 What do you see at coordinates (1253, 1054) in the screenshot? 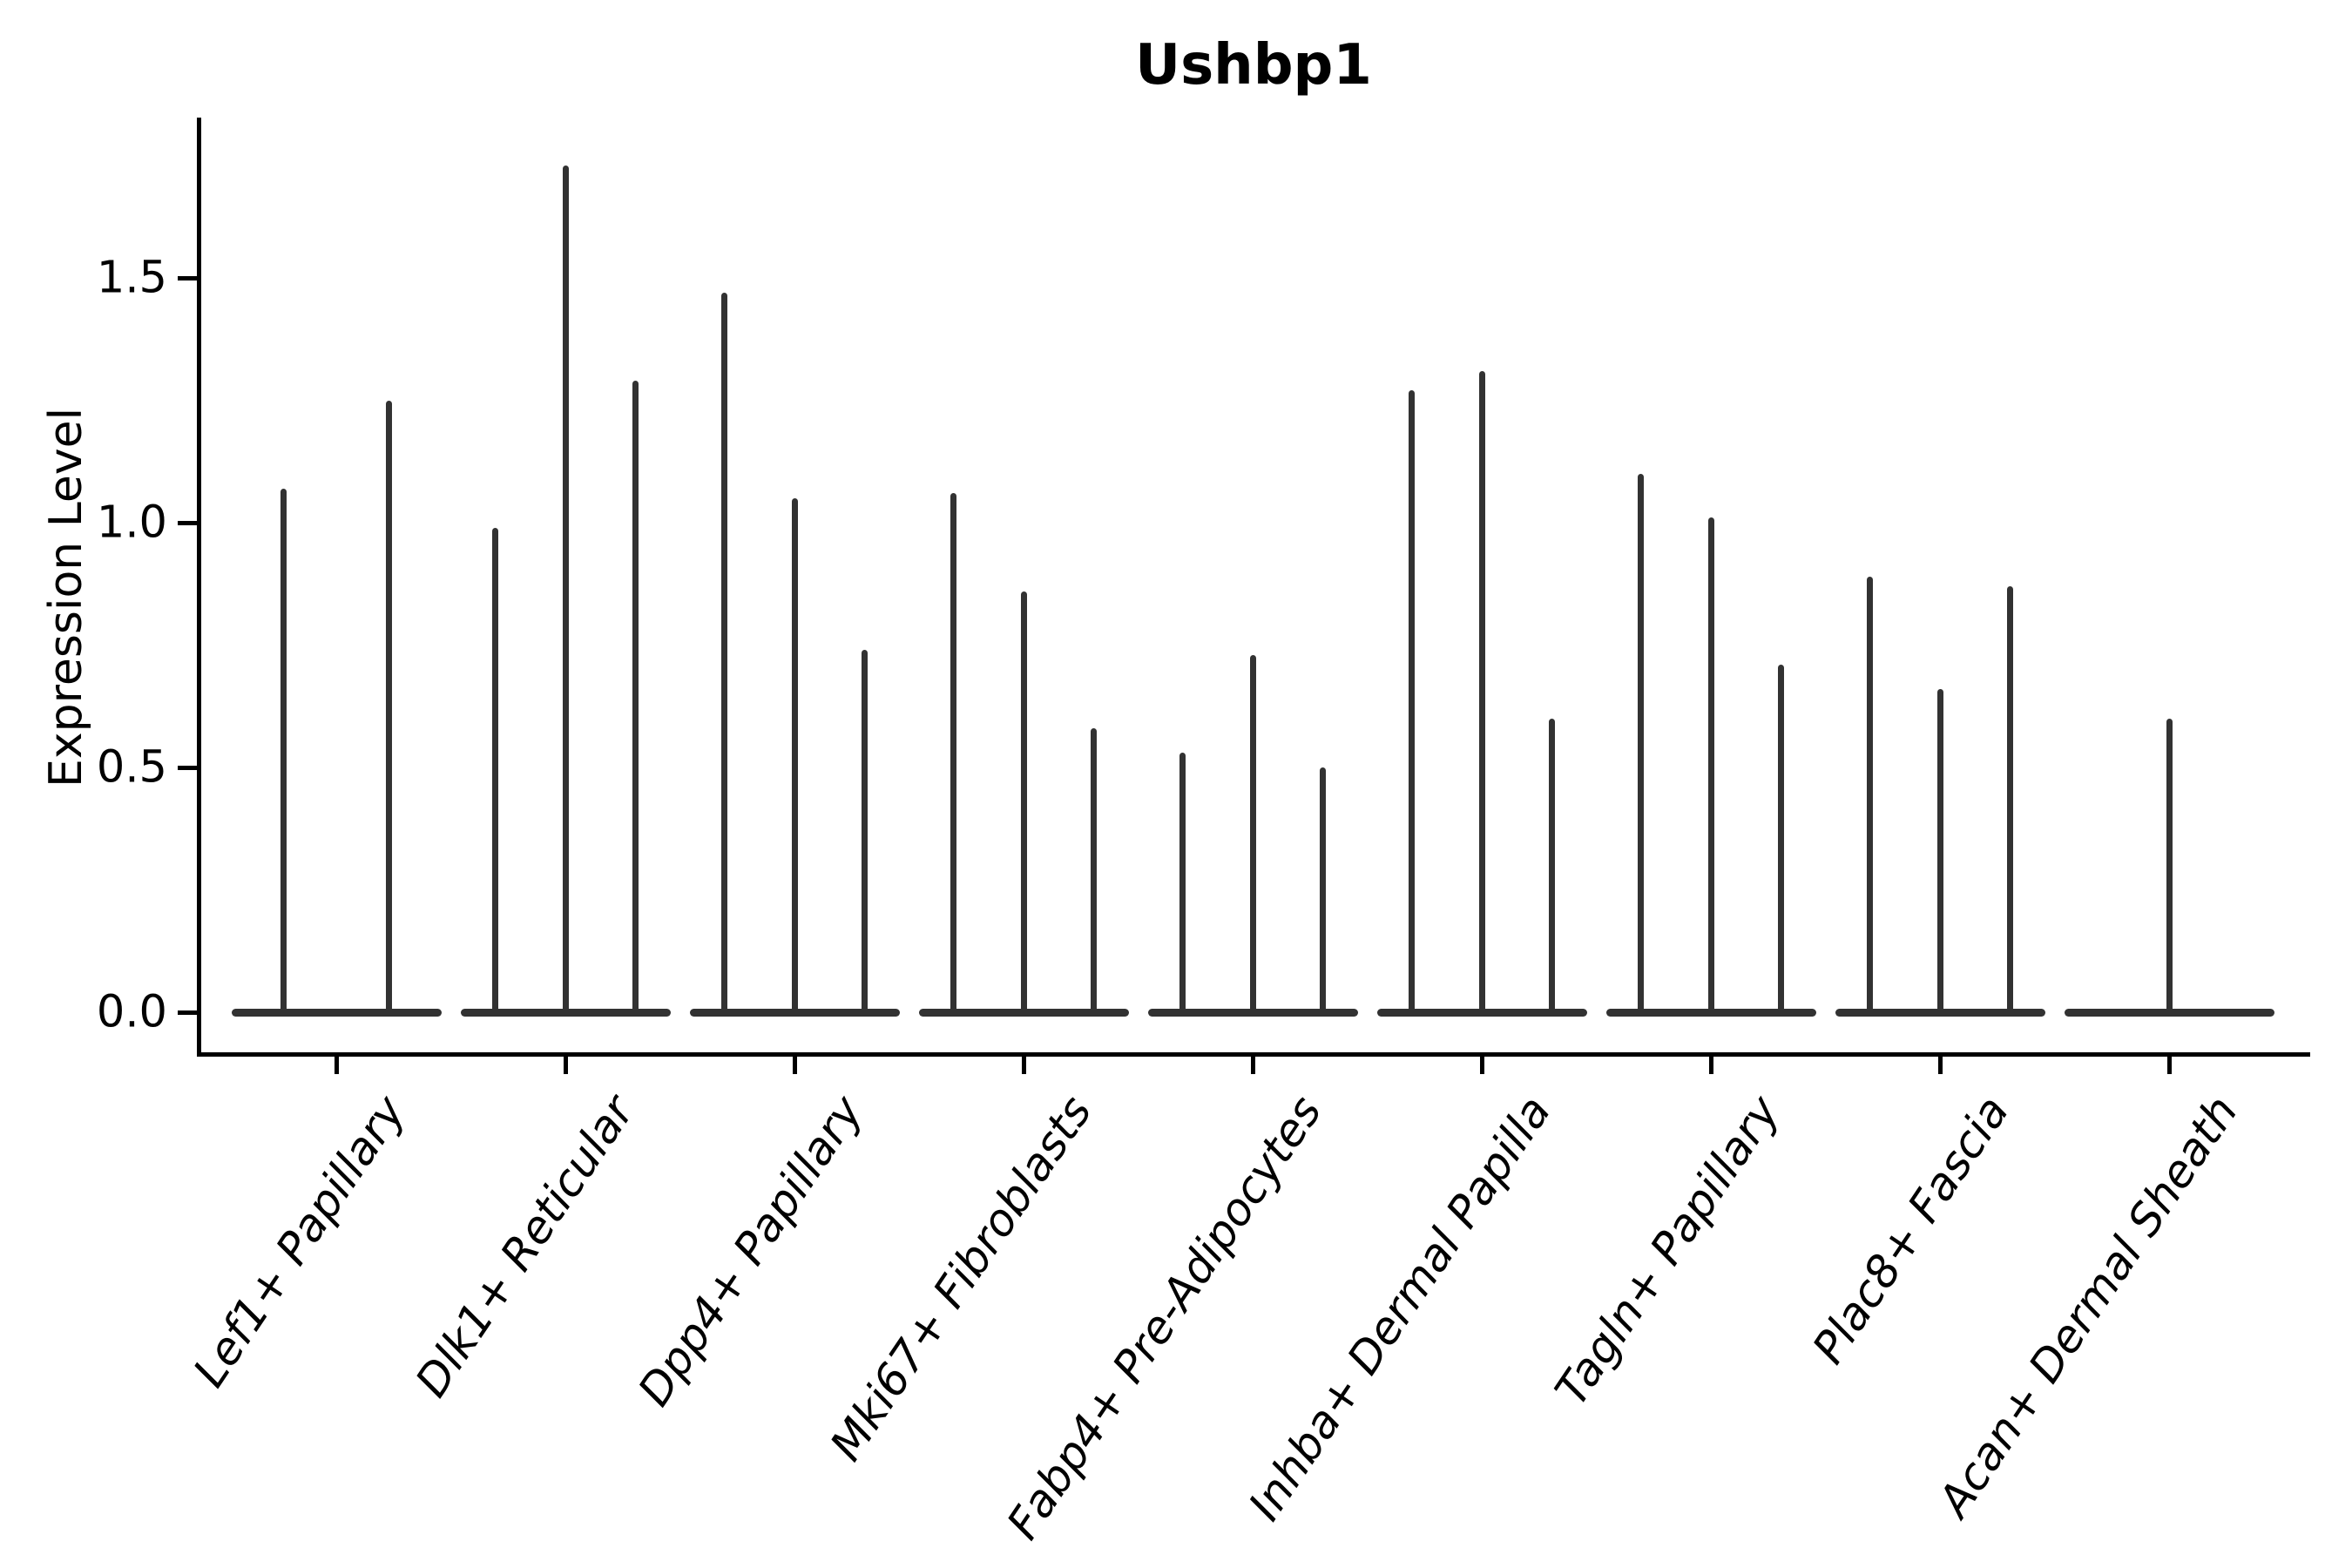
I see `x-axis-spine` at bounding box center [1253, 1054].